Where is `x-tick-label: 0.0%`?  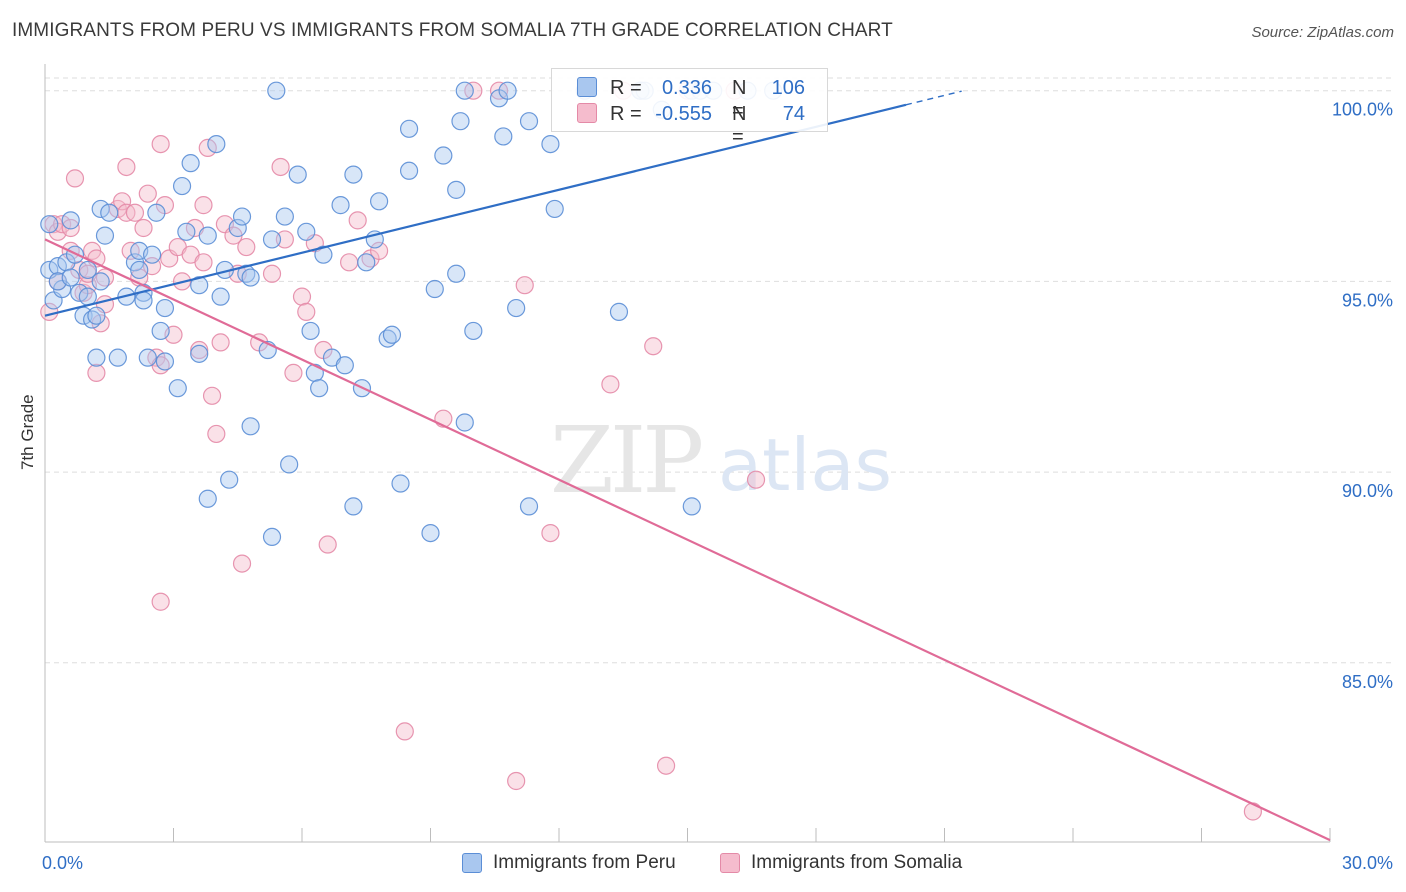 x-tick-label: 0.0% is located at coordinates (62, 863).